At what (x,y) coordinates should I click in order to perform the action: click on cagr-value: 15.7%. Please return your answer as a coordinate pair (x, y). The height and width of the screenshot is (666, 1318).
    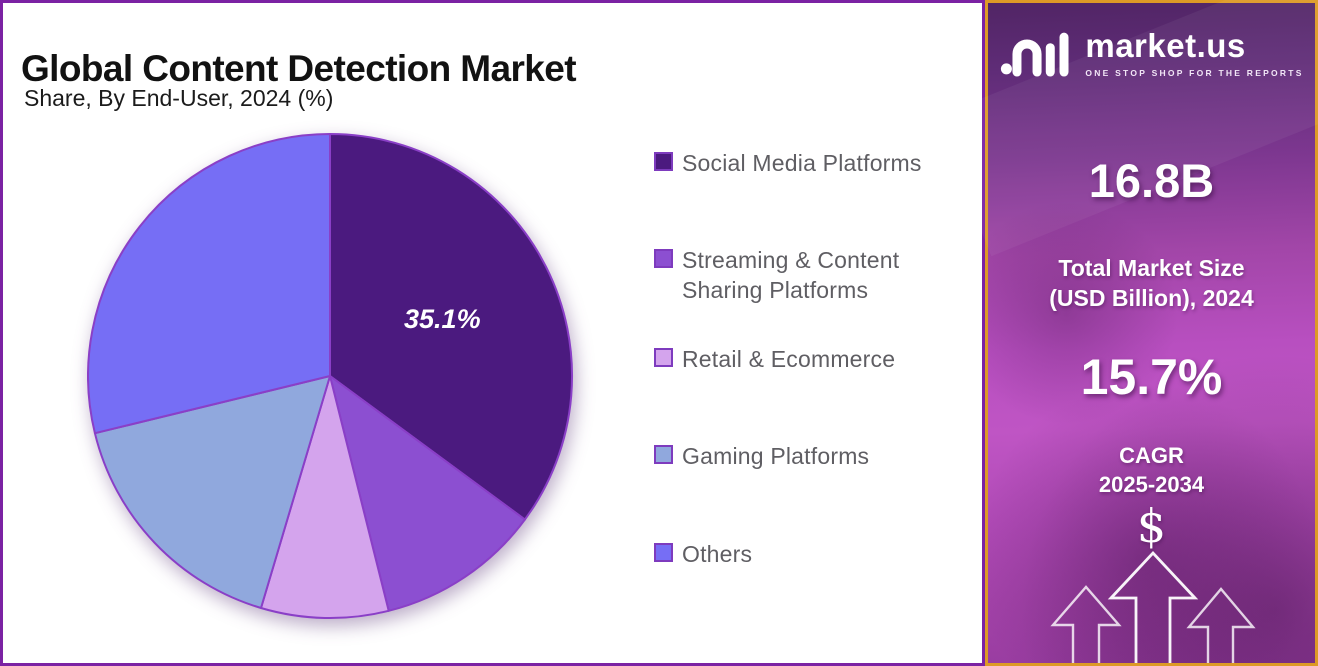
    Looking at the image, I should click on (1151, 377).